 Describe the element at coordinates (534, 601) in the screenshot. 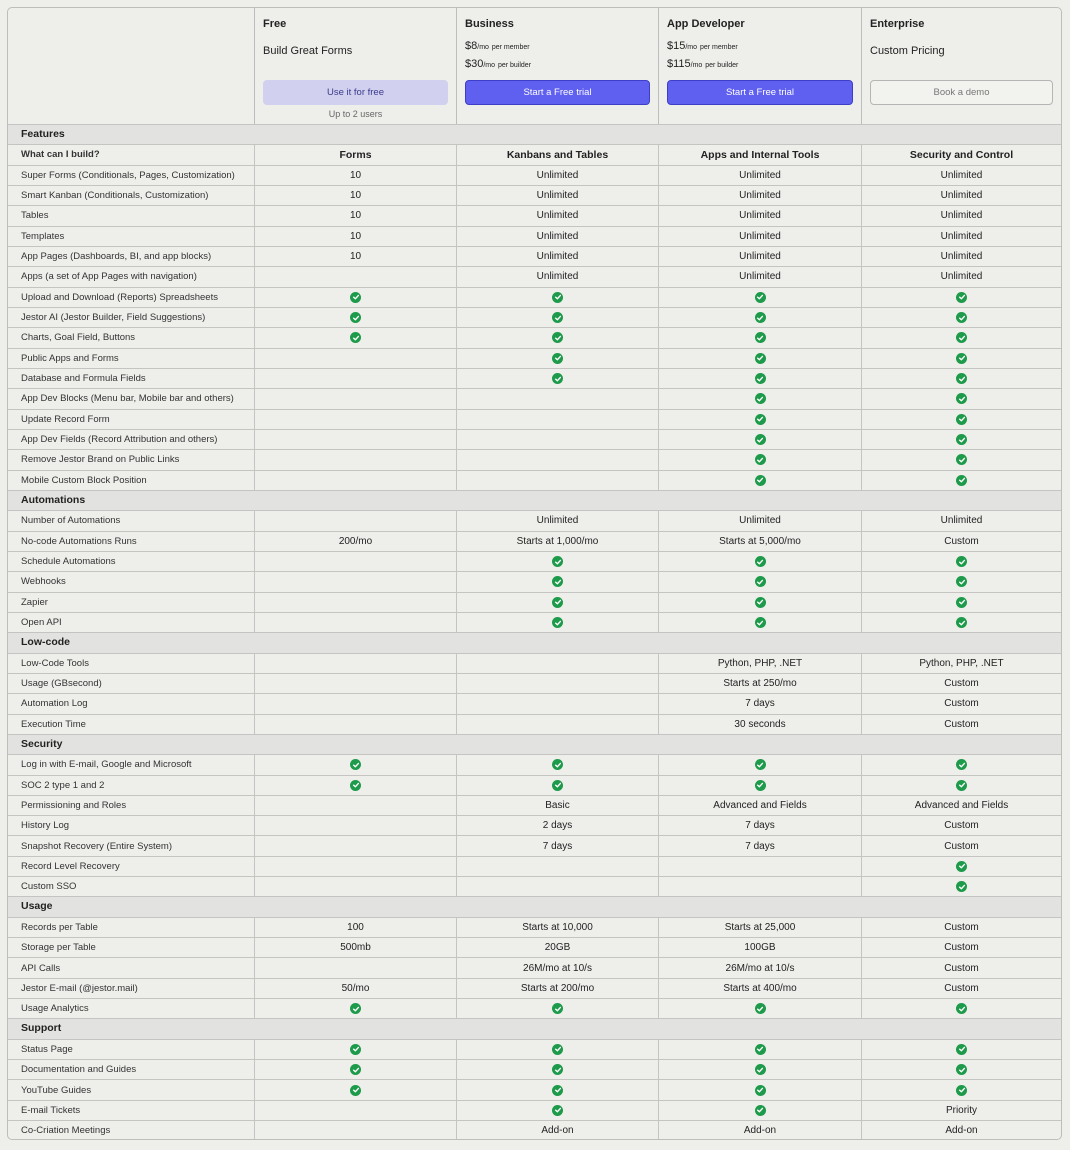

I see `table-row: Zapier` at that location.